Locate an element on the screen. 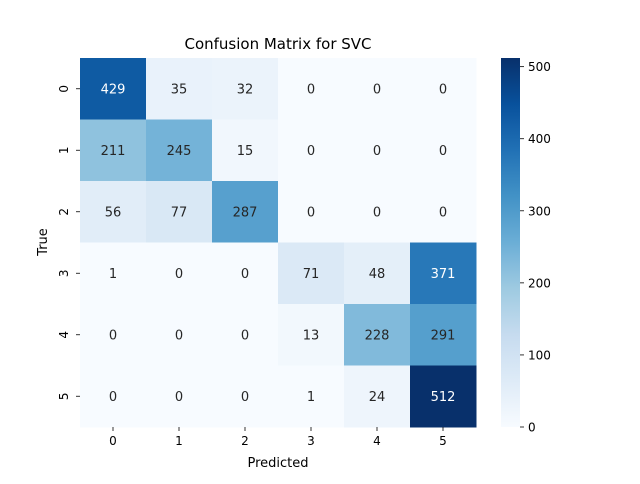 The image size is (640, 484). cell-value-label: 48 is located at coordinates (377, 274).